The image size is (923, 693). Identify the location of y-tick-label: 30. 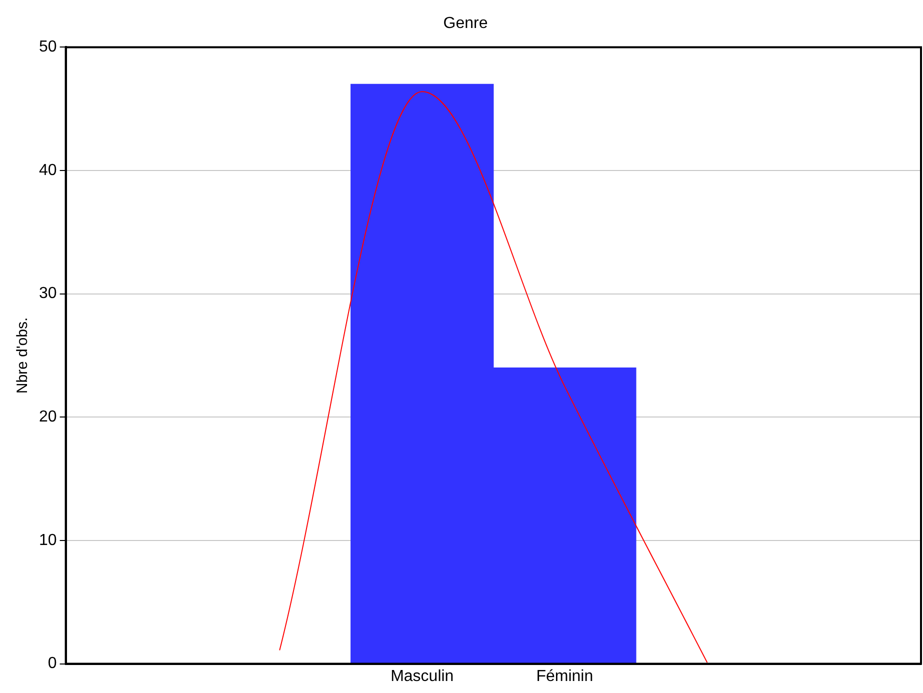
(48, 293).